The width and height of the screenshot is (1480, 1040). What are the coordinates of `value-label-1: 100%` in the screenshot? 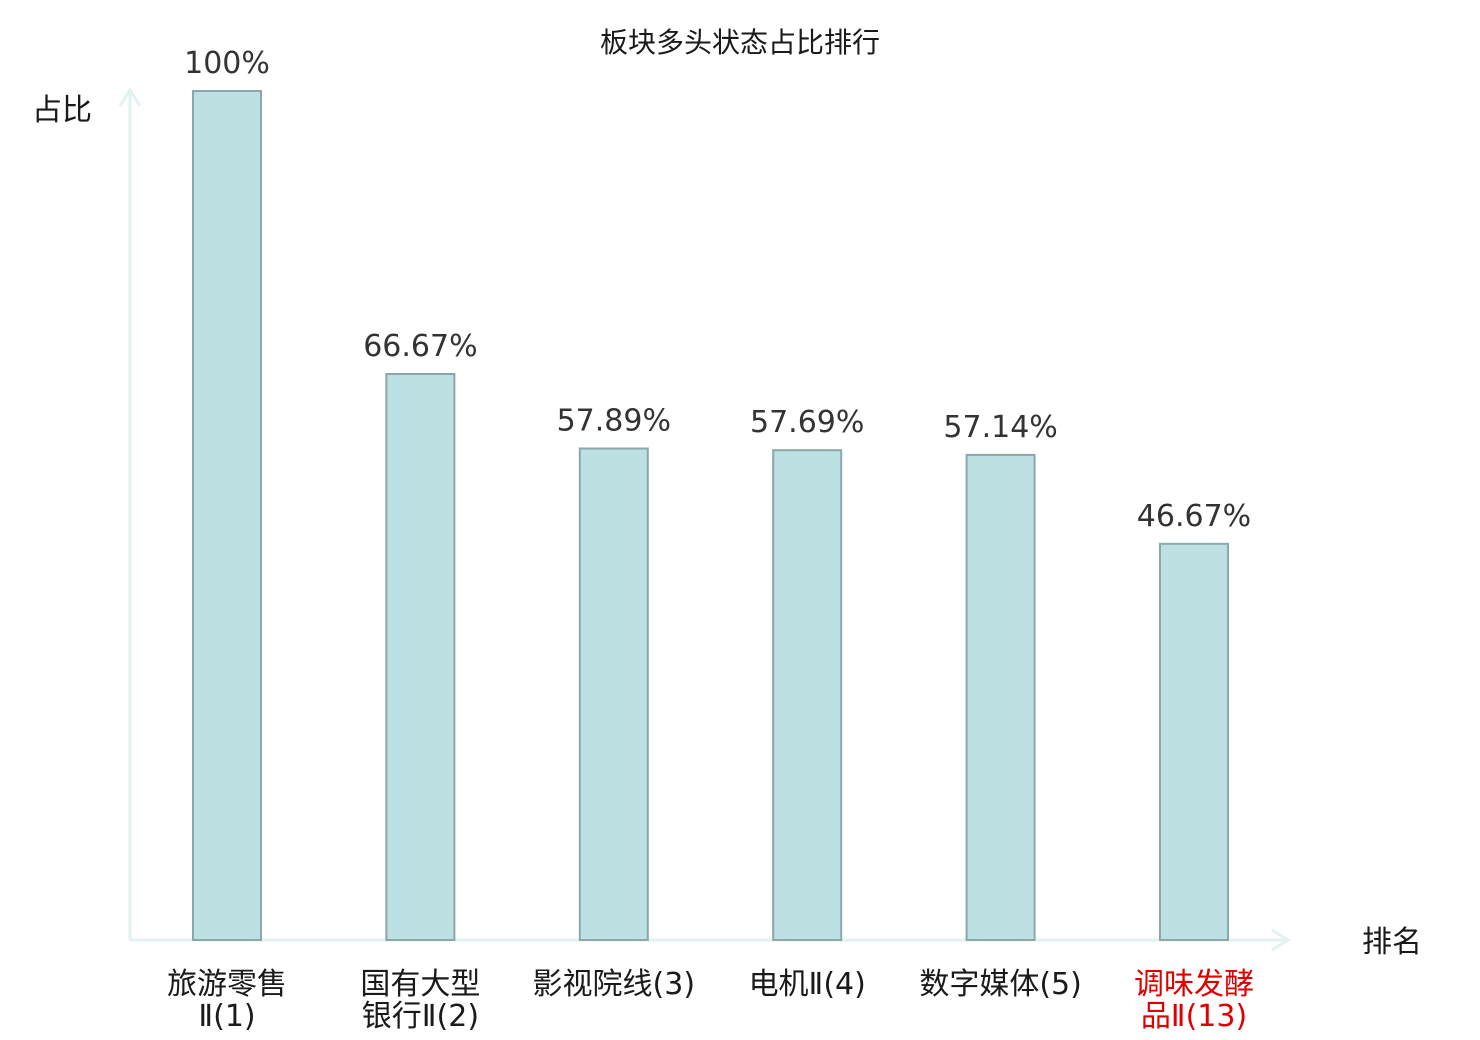 It's located at (227, 63).